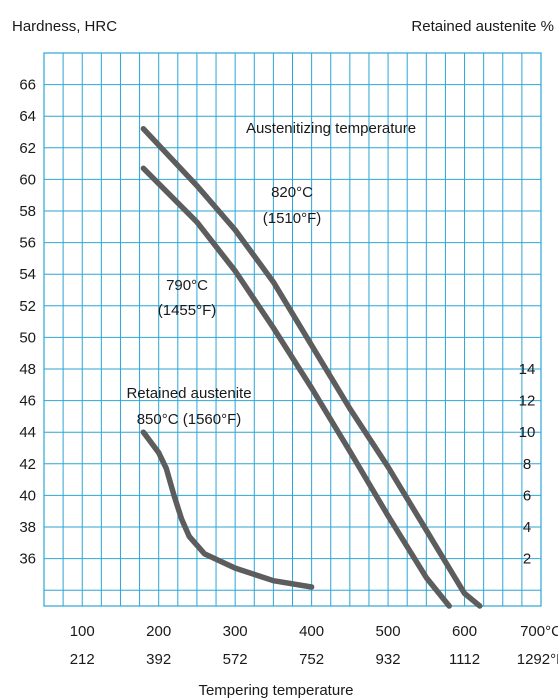  Describe the element at coordinates (82, 659) in the screenshot. I see `x-tick-label-fahrenheit: 212` at that location.